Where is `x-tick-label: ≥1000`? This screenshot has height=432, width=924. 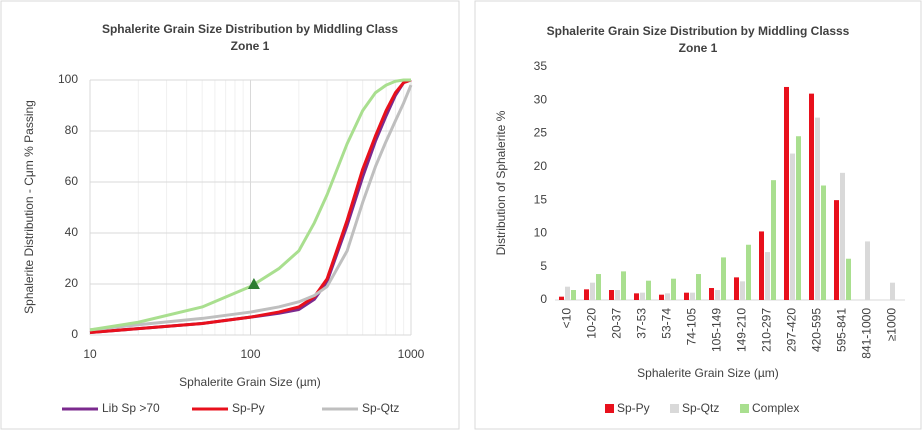
x-tick-label: ≥1000 is located at coordinates (892, 325).